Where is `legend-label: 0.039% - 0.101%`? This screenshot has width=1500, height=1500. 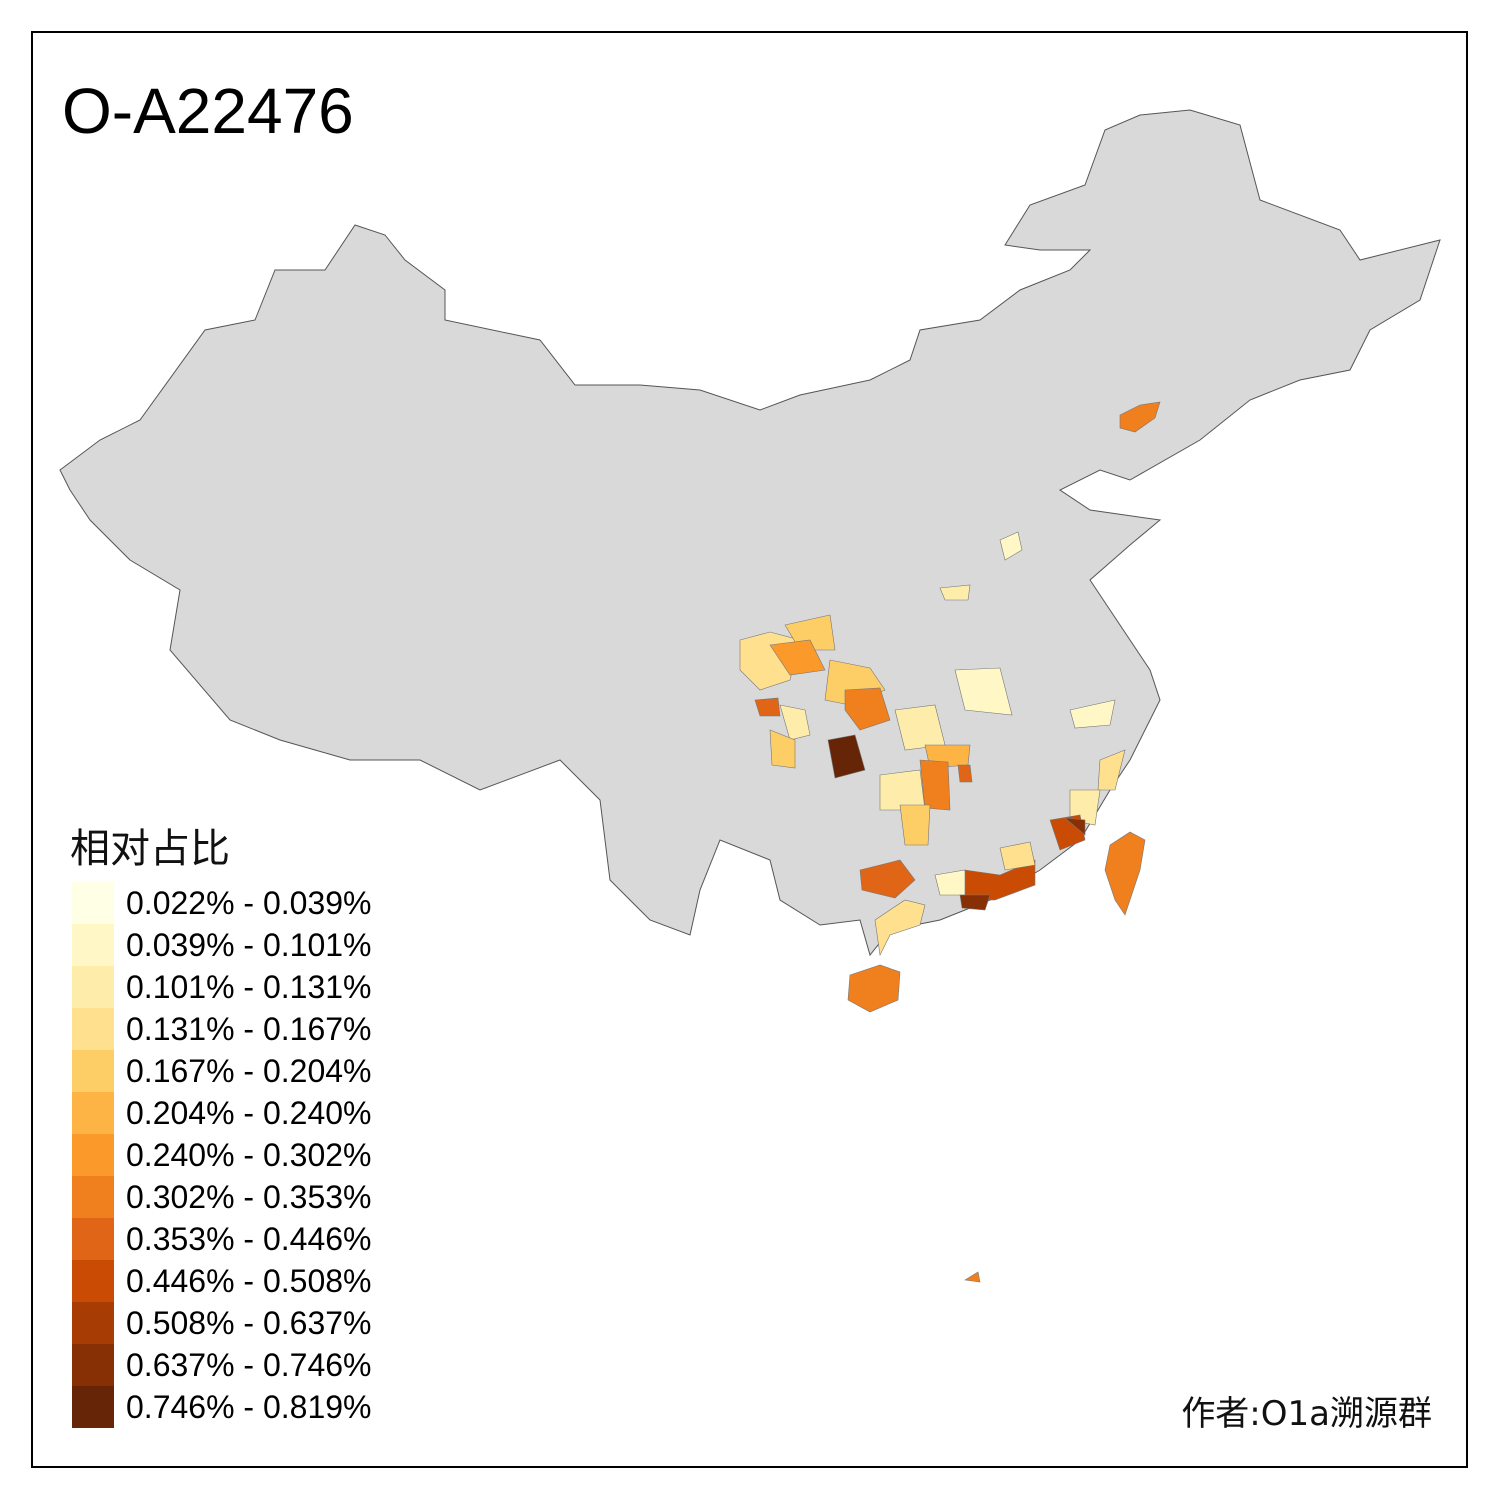
legend-label: 0.039% - 0.101% is located at coordinates (249, 944).